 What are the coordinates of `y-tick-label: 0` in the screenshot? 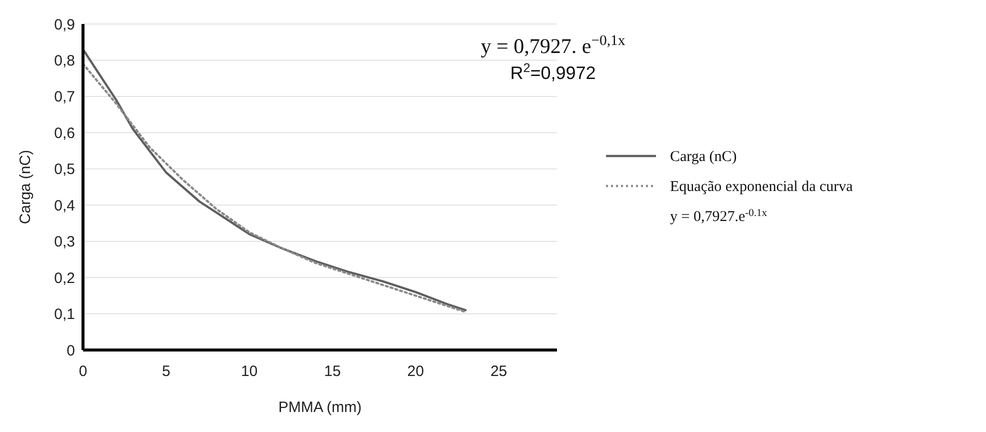 It's located at (70, 351).